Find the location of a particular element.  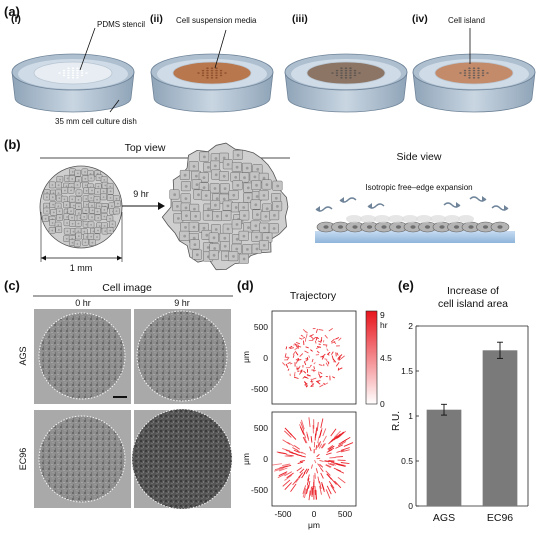

row-ags-label: AGS is located at coordinates (23, 355).